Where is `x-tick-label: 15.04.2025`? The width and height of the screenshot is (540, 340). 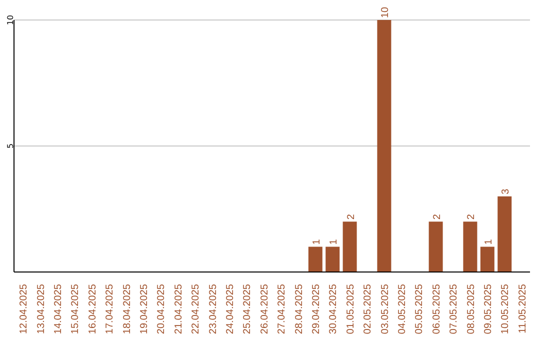
x-tick-label: 15.04.2025 is located at coordinates (76, 309).